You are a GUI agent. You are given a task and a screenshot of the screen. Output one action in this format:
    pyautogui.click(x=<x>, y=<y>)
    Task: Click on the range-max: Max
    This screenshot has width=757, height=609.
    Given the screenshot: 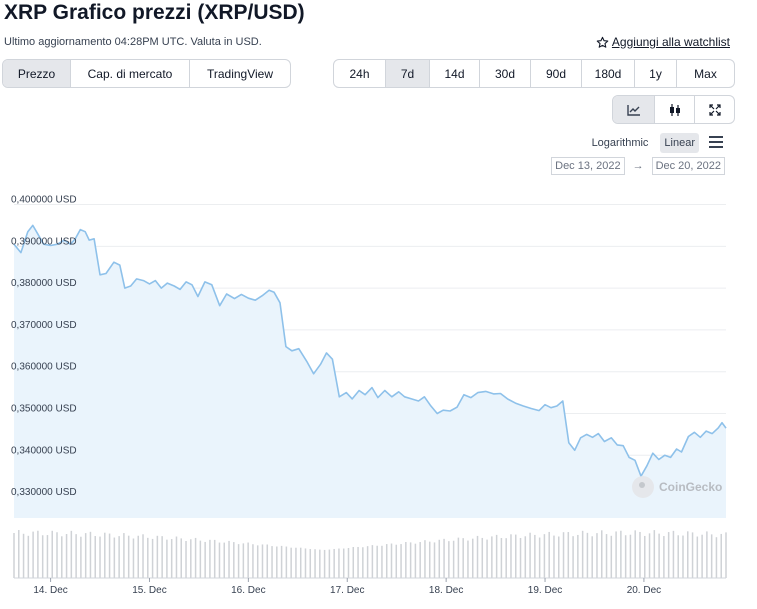 What is the action you would take?
    pyautogui.click(x=705, y=73)
    